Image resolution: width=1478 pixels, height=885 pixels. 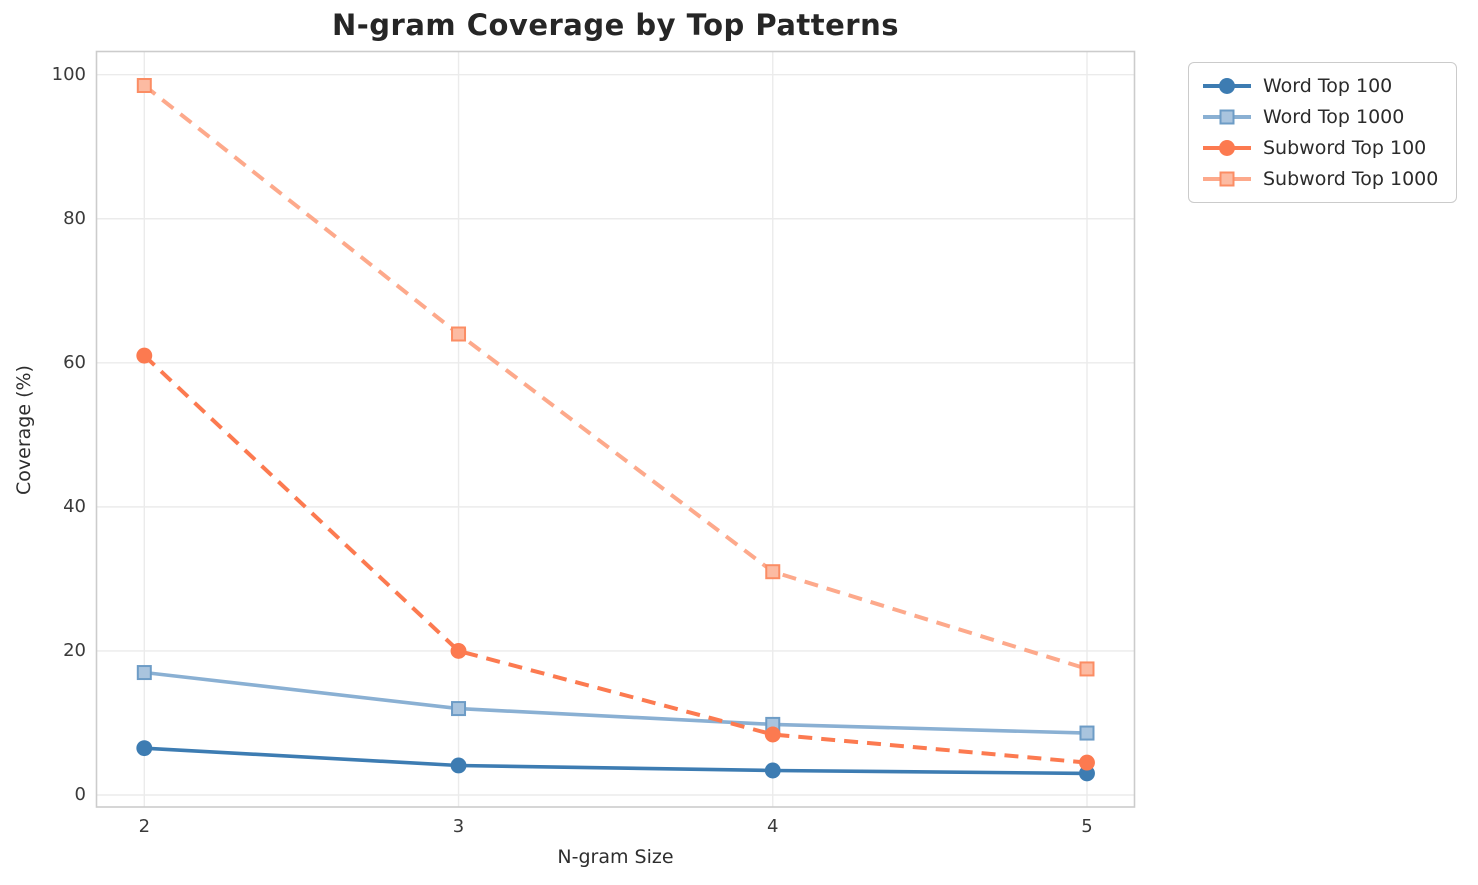 I want to click on x-tick-label: 2, so click(x=144, y=826).